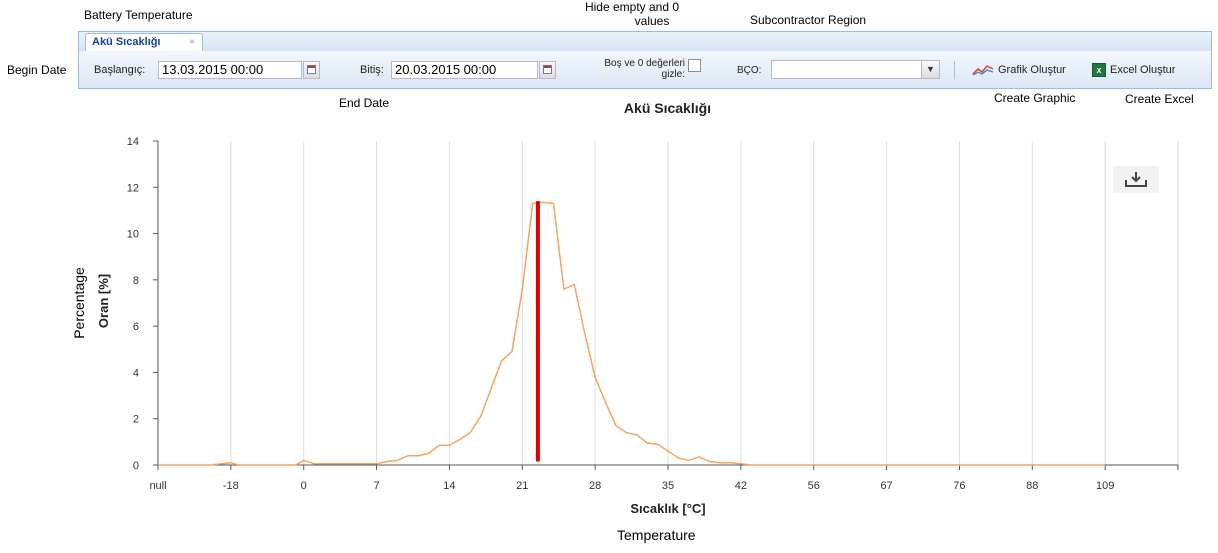  I want to click on tab-label: Akü Sıcaklığı, so click(126, 42).